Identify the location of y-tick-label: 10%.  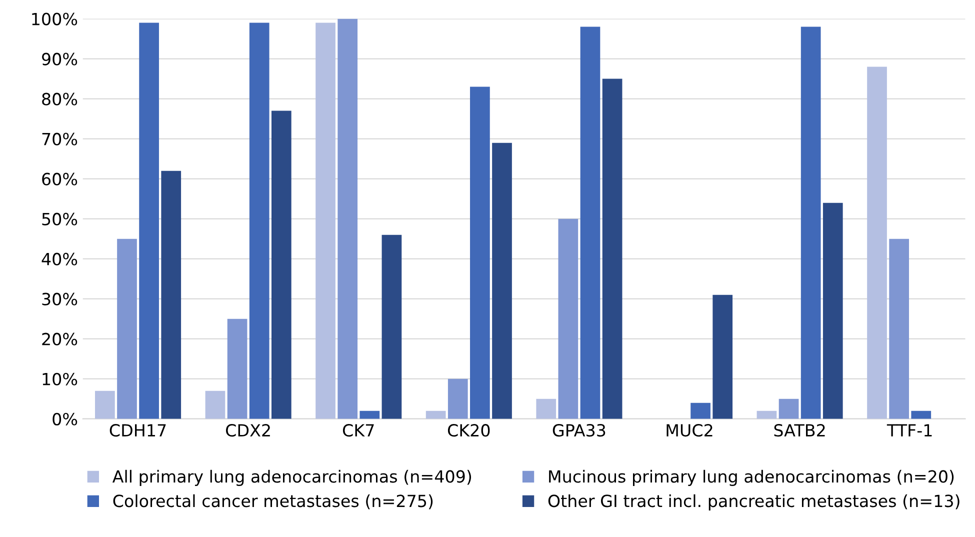
(60, 379).